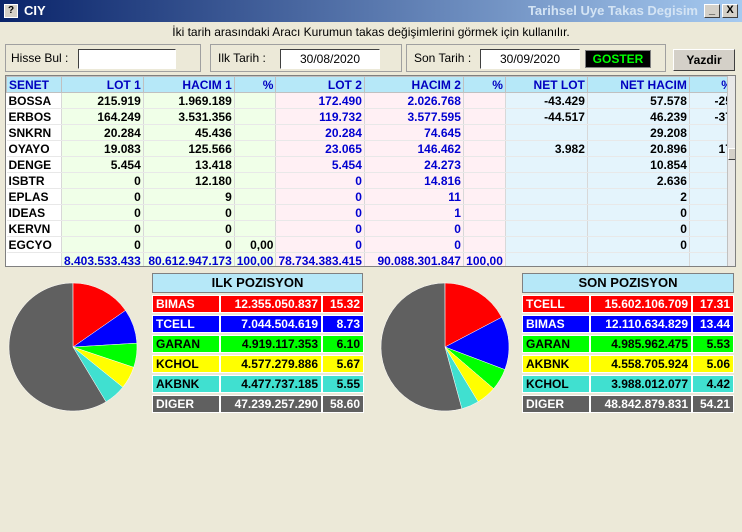 This screenshot has height=532, width=742. Describe the element at coordinates (189, 164) in the screenshot. I see `table-cell: 13.418` at that location.